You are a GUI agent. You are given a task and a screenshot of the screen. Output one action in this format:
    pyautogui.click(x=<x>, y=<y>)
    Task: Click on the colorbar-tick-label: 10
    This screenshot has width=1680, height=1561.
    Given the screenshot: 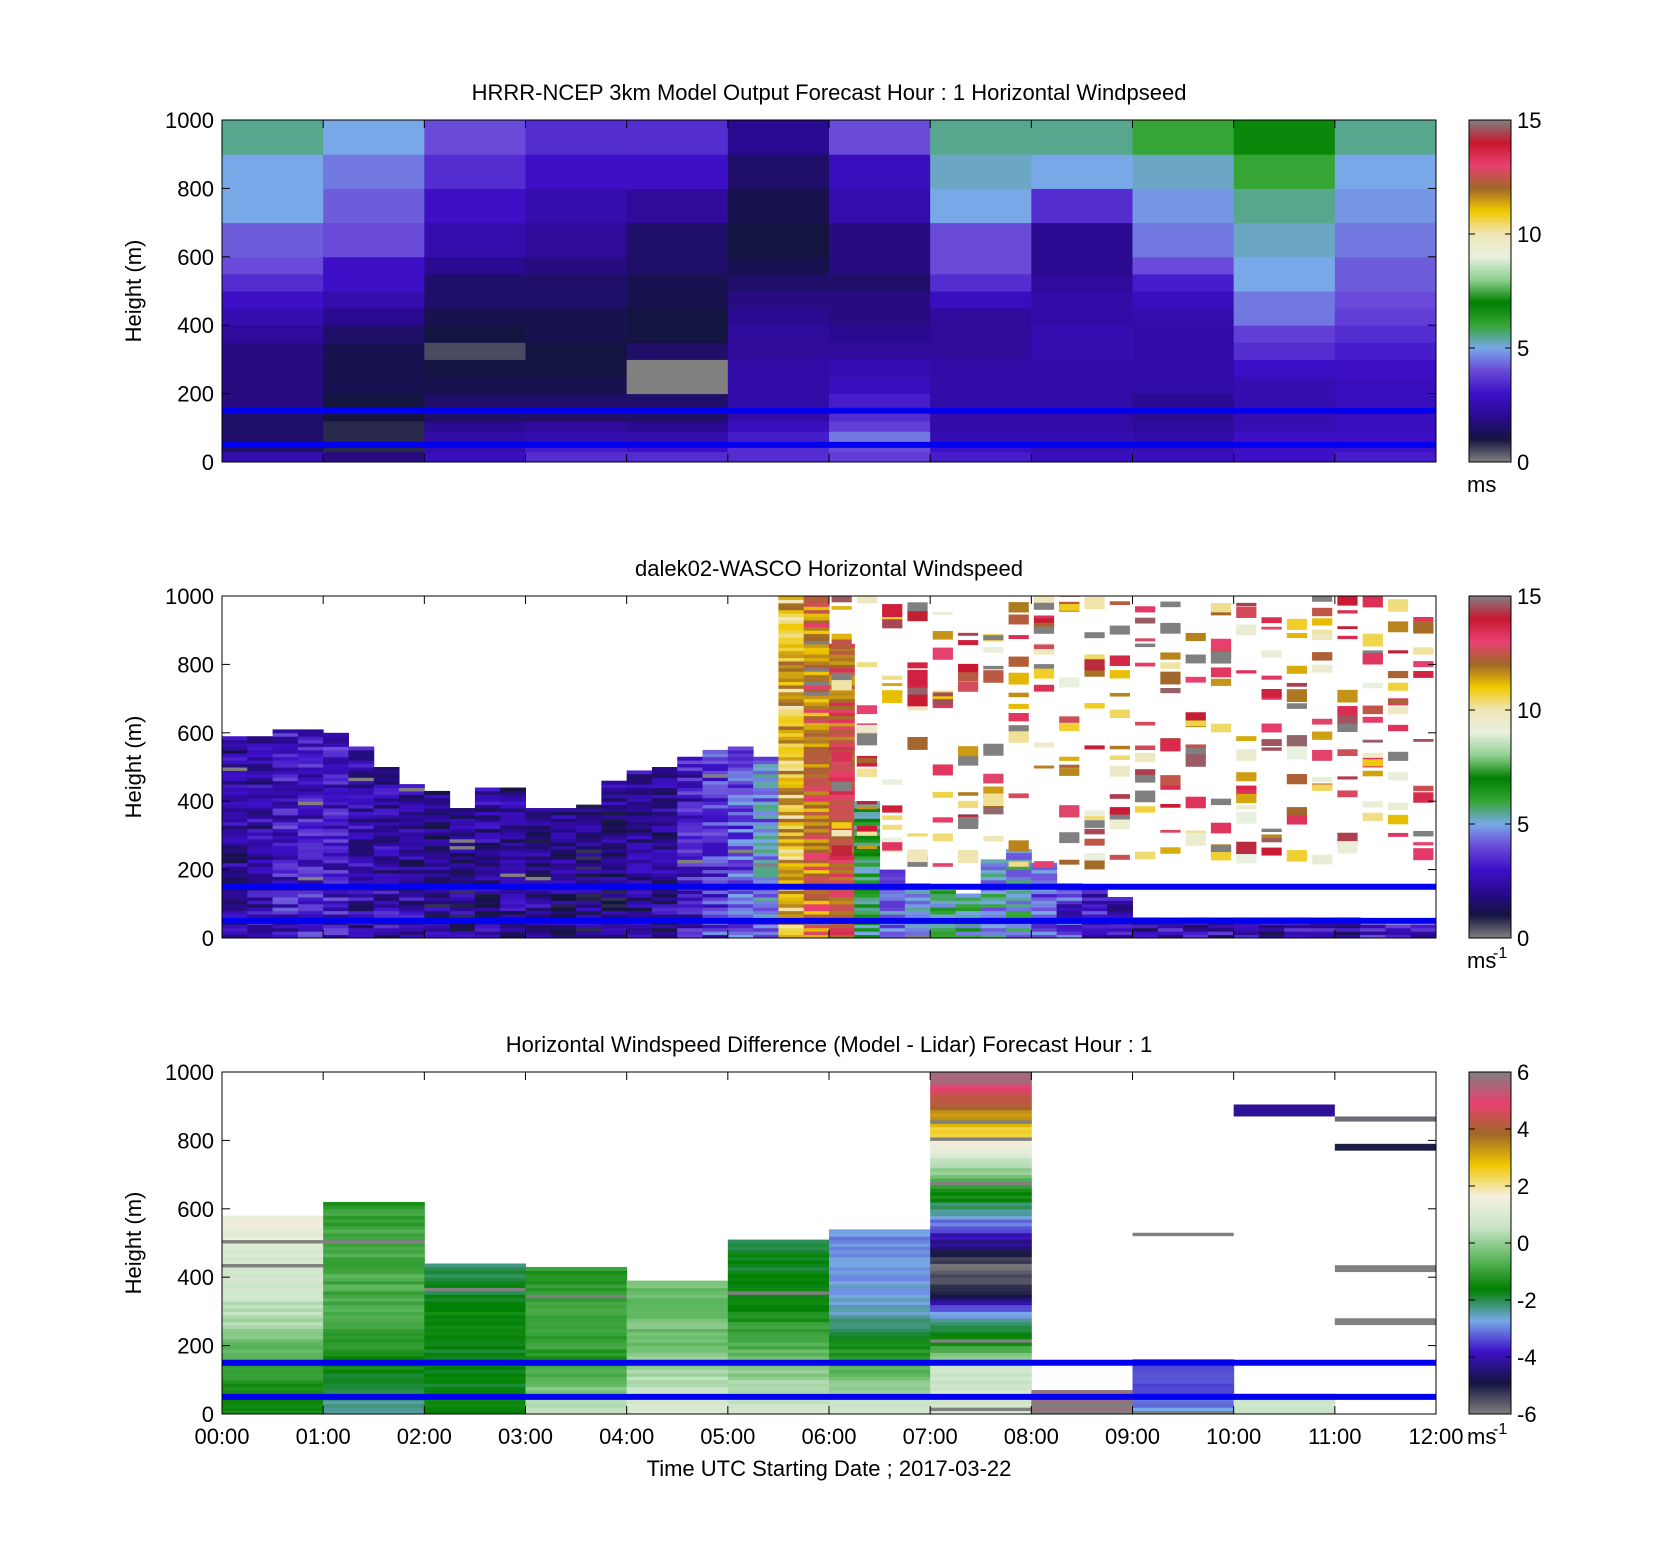 What is the action you would take?
    pyautogui.click(x=1529, y=710)
    